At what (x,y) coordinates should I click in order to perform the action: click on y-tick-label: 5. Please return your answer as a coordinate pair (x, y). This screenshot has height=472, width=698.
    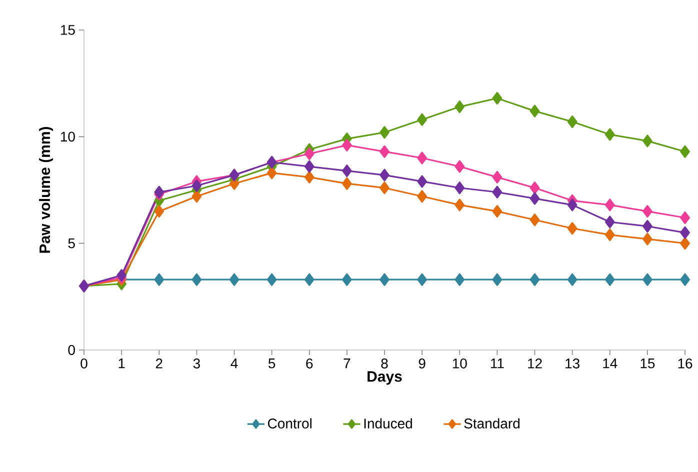
    Looking at the image, I should click on (71, 243).